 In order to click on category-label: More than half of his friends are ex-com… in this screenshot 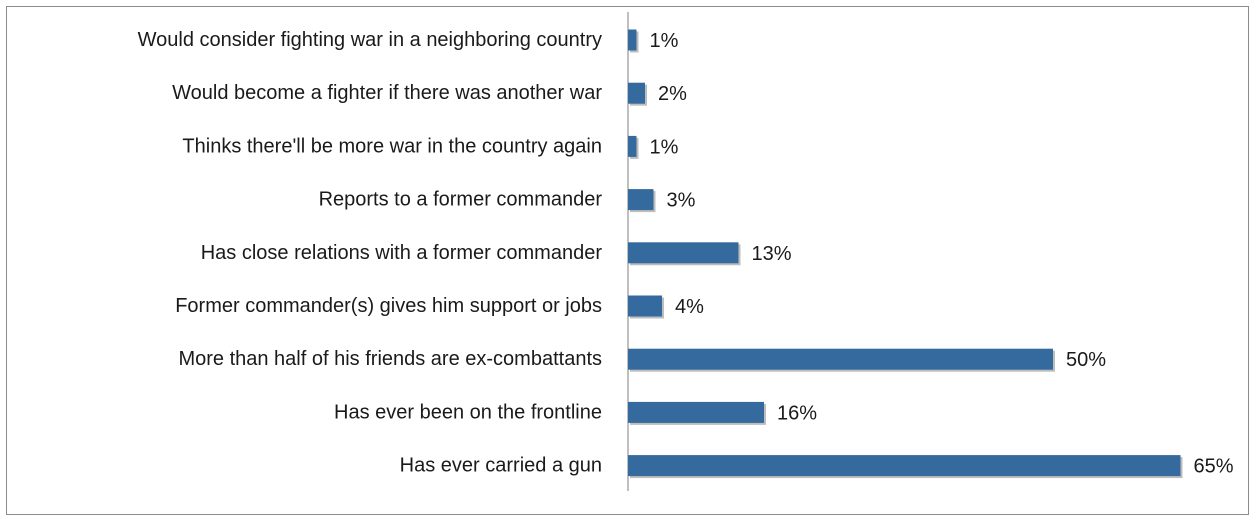, I will do `click(390, 359)`.